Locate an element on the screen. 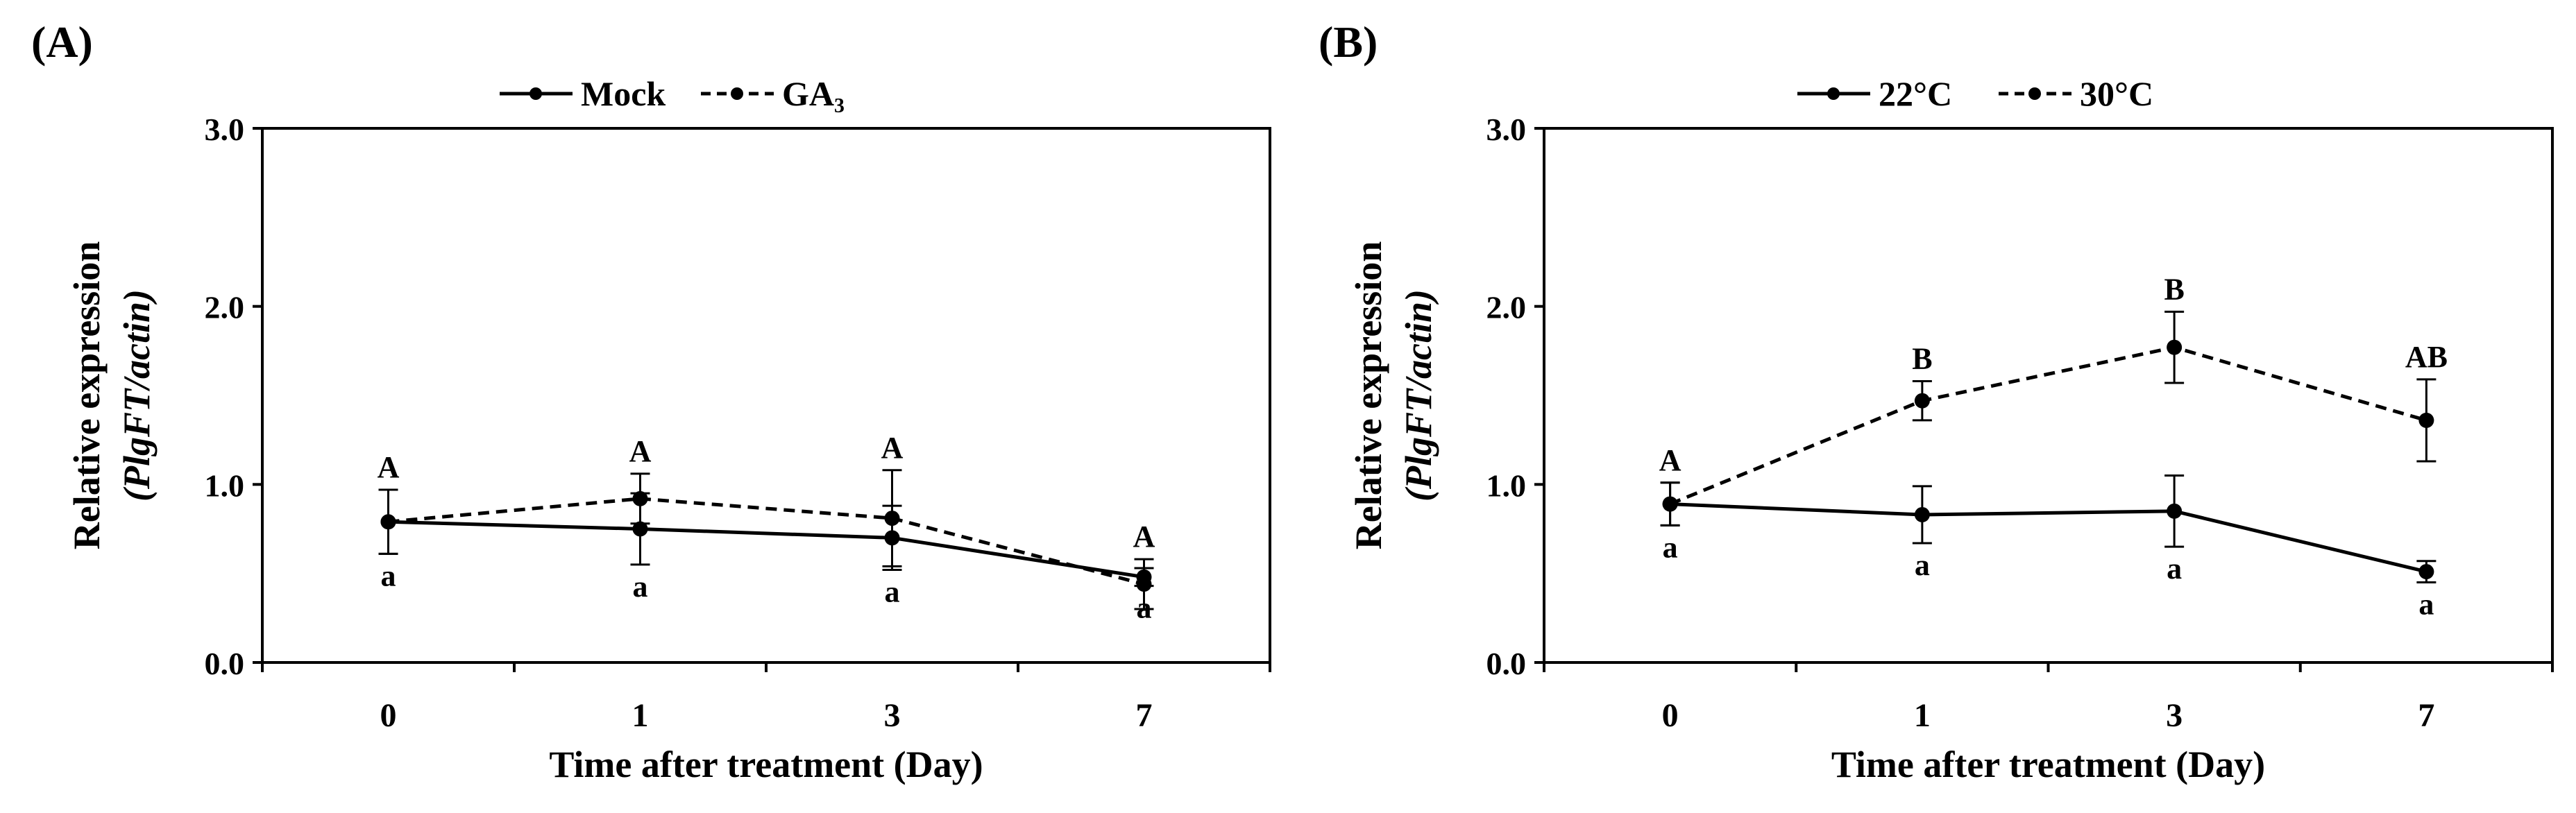 The width and height of the screenshot is (2576, 813). significance-letter: AB is located at coordinates (2427, 357).